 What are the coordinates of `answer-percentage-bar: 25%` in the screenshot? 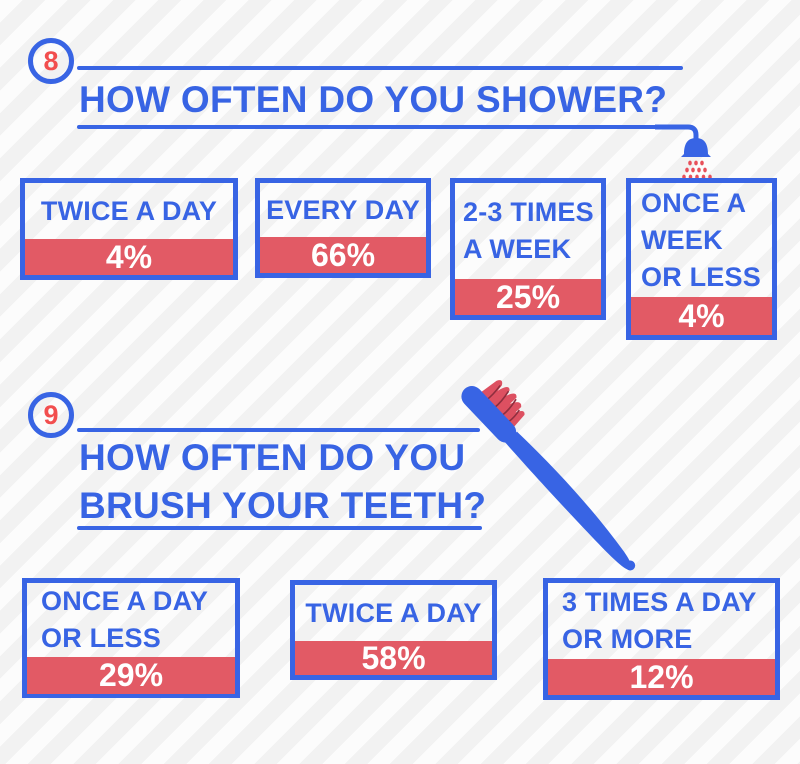 It's located at (528, 297).